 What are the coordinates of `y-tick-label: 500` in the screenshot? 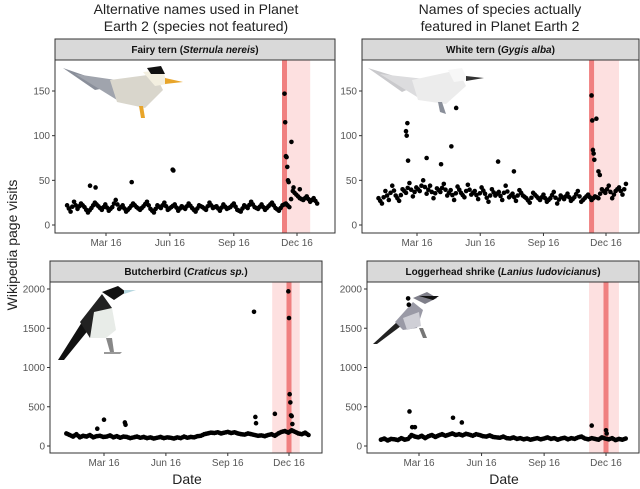 It's located at (36, 407).